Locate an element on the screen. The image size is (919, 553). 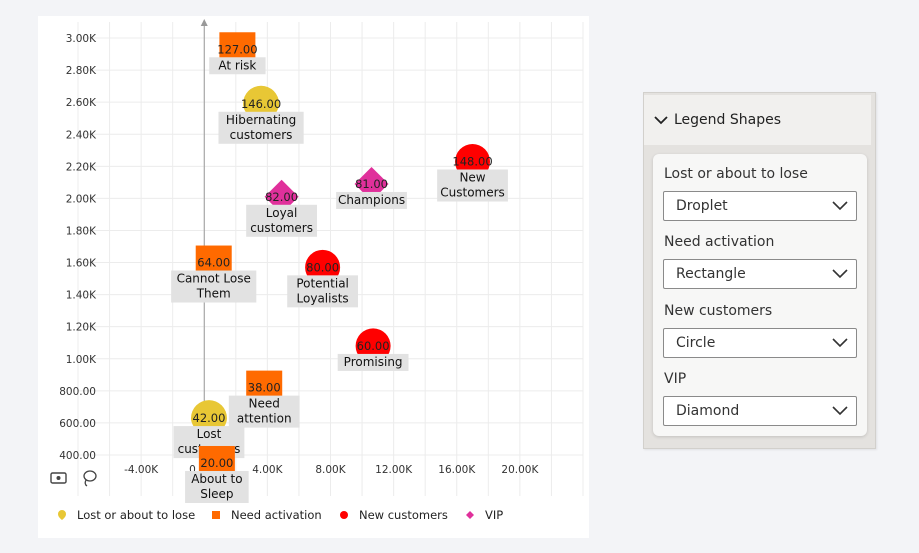
category-label-line: Loyalists is located at coordinates (323, 298).